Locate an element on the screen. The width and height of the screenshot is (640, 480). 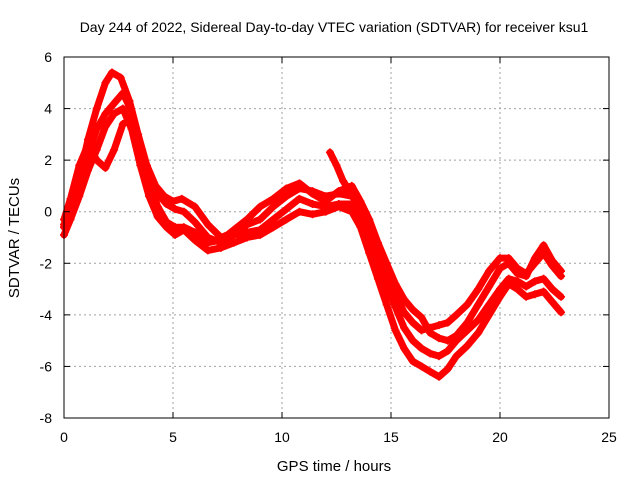
y-tick-label: 6 is located at coordinates (48, 57).